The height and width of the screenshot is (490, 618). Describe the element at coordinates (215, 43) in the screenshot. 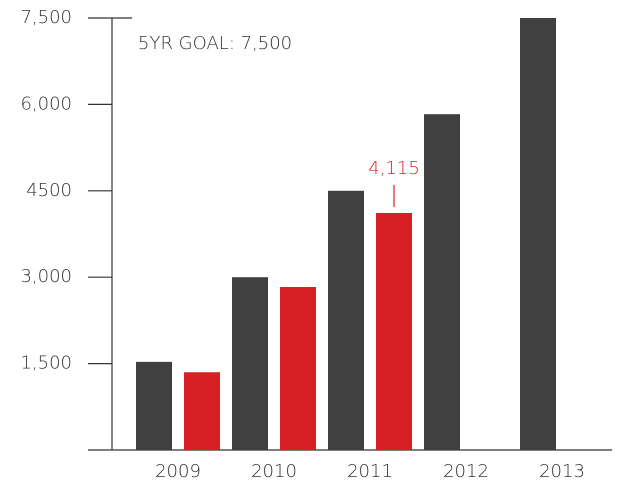

I see `annotation: 5YR GOAL: 7,500` at that location.